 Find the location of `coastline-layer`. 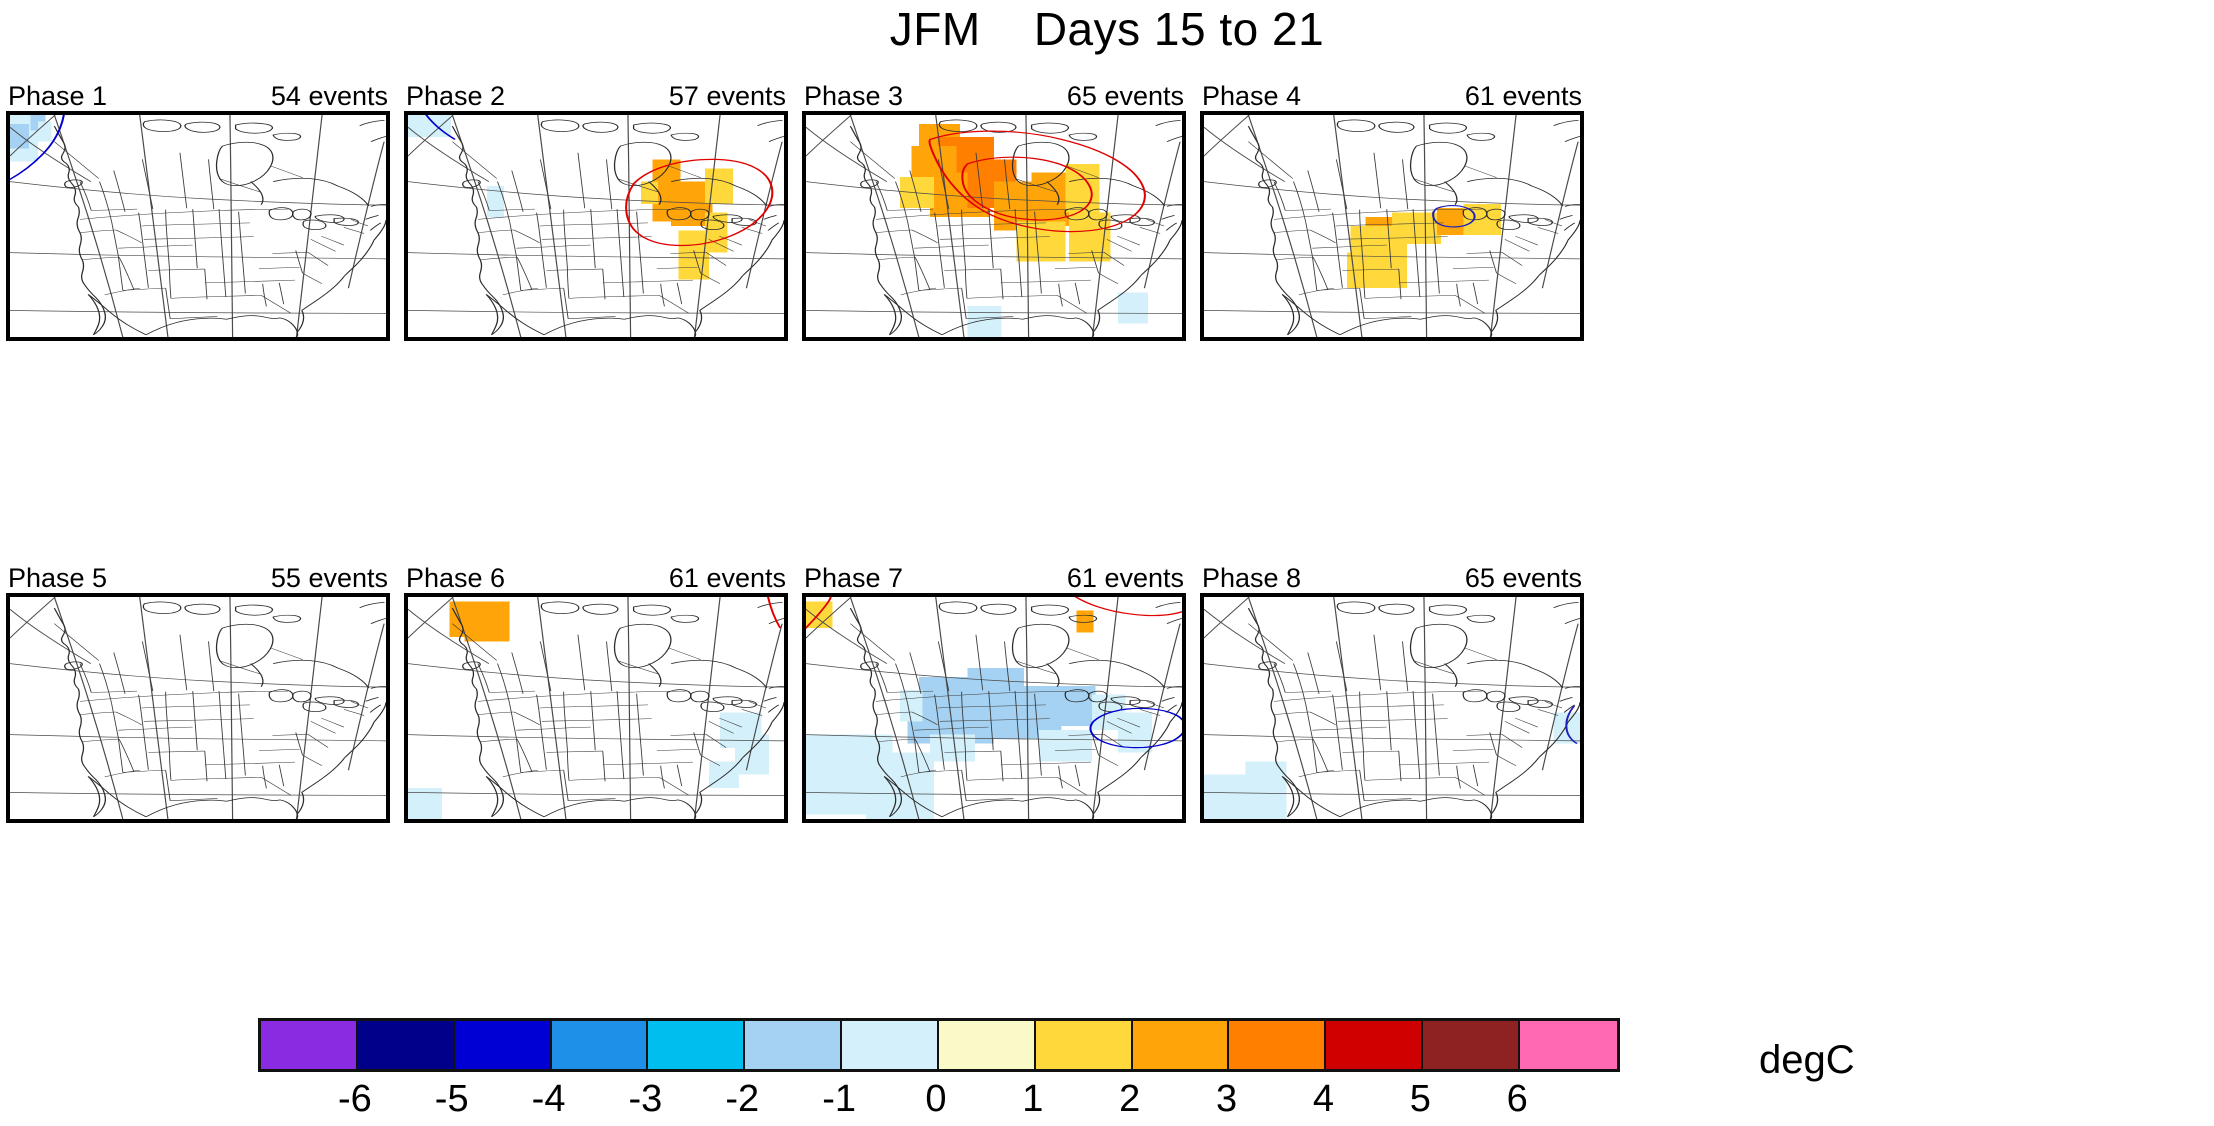

coastline-layer is located at coordinates (1413, 228).